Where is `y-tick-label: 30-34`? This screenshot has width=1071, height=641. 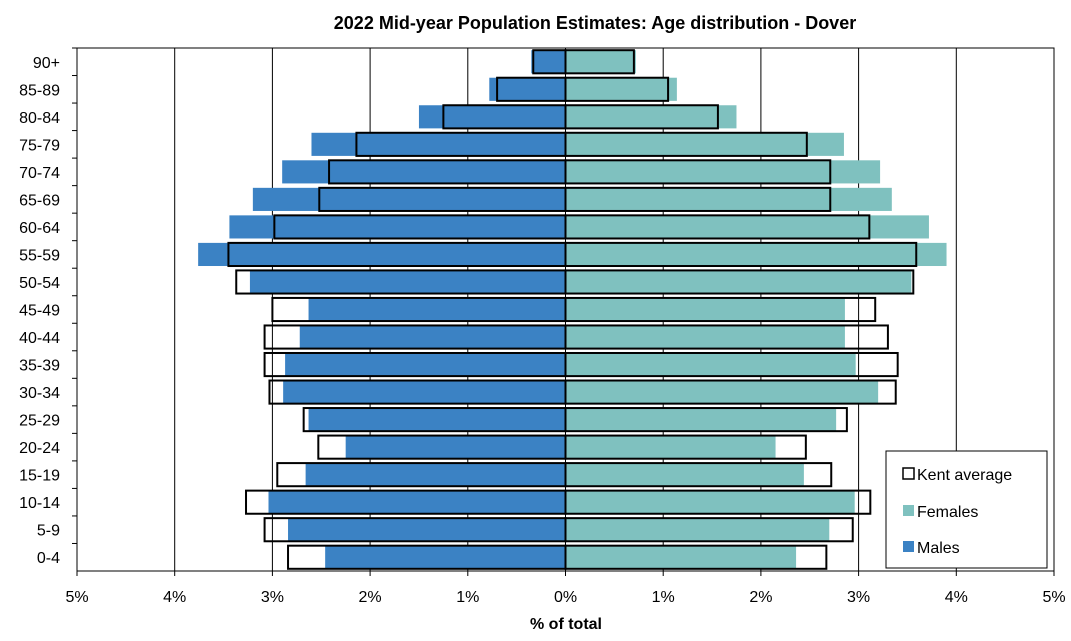
y-tick-label: 30-34 is located at coordinates (39, 393).